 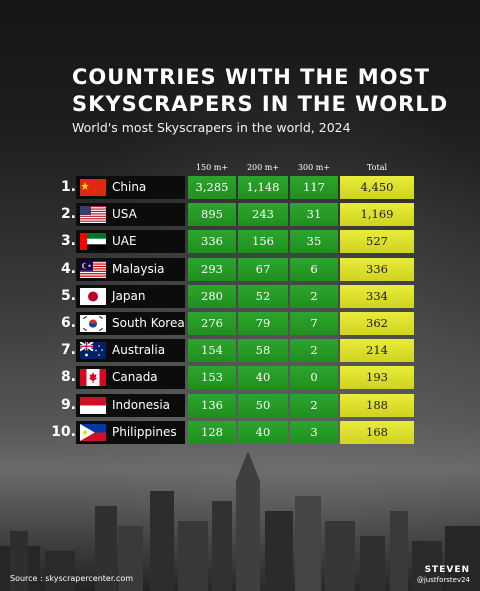 I want to click on total-cell: 193, so click(x=377, y=378).